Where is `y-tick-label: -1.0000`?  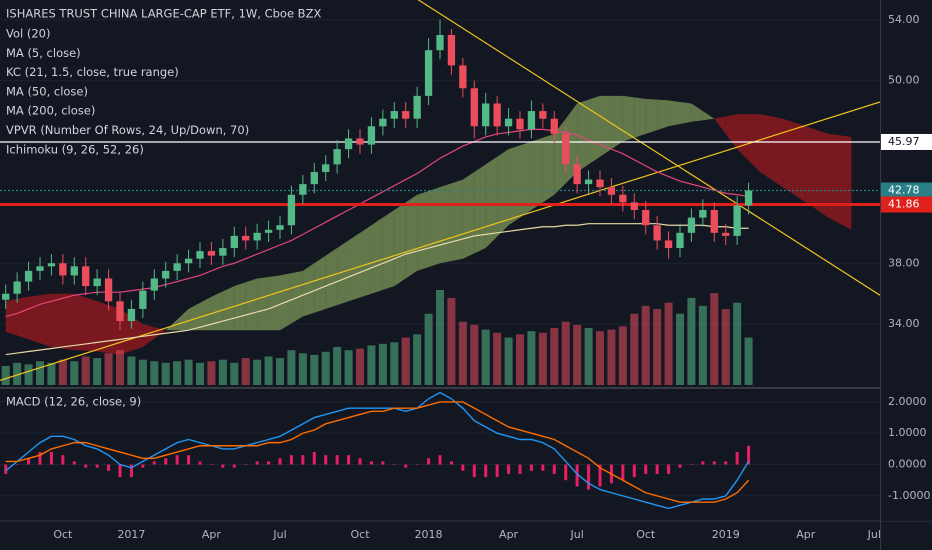 y-tick-label: -1.0000 is located at coordinates (909, 495).